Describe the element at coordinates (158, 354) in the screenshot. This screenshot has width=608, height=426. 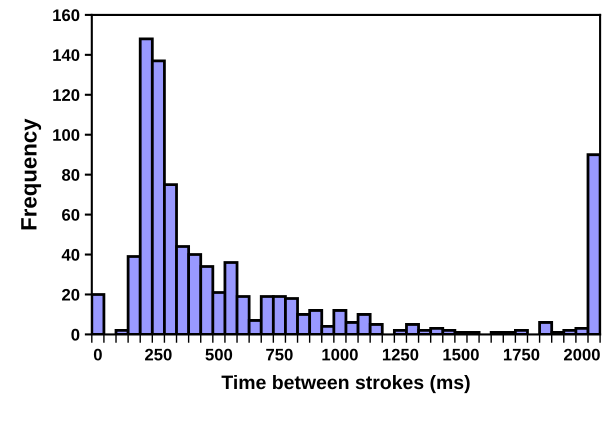
I see `x-tick-label: 250` at that location.